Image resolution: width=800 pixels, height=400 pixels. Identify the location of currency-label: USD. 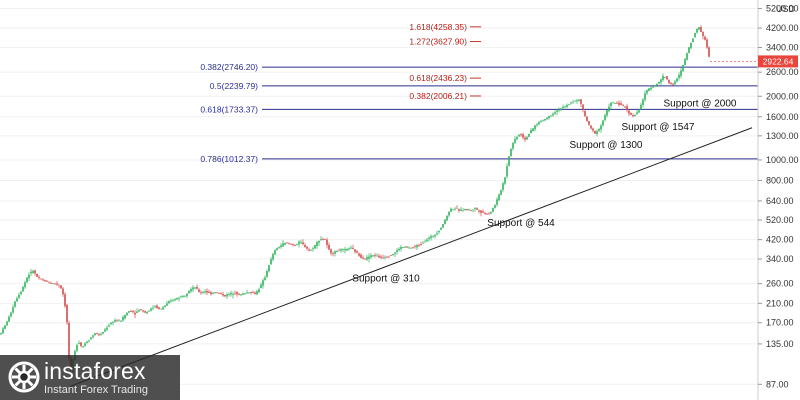
(786, 9).